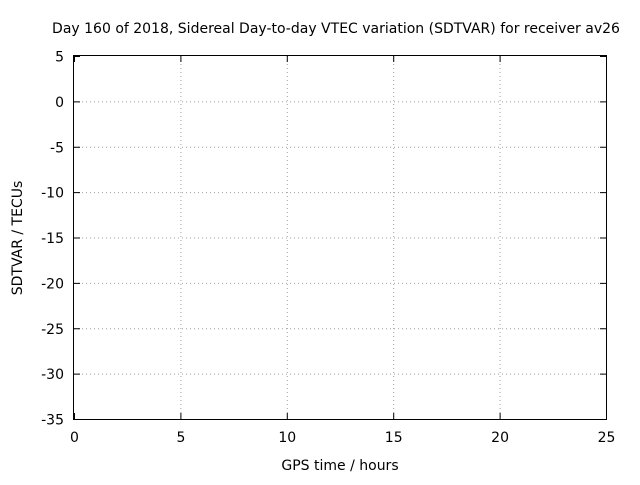 The height and width of the screenshot is (485, 640). What do you see at coordinates (18, 238) in the screenshot?
I see `y-axis-label: SDTVAR / TECUs` at bounding box center [18, 238].